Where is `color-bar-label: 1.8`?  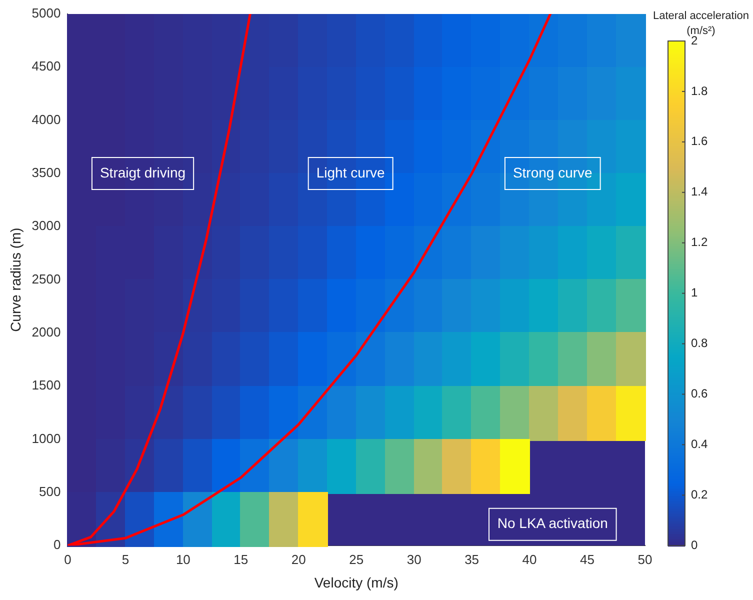 color-bar-label: 1.8 is located at coordinates (699, 91).